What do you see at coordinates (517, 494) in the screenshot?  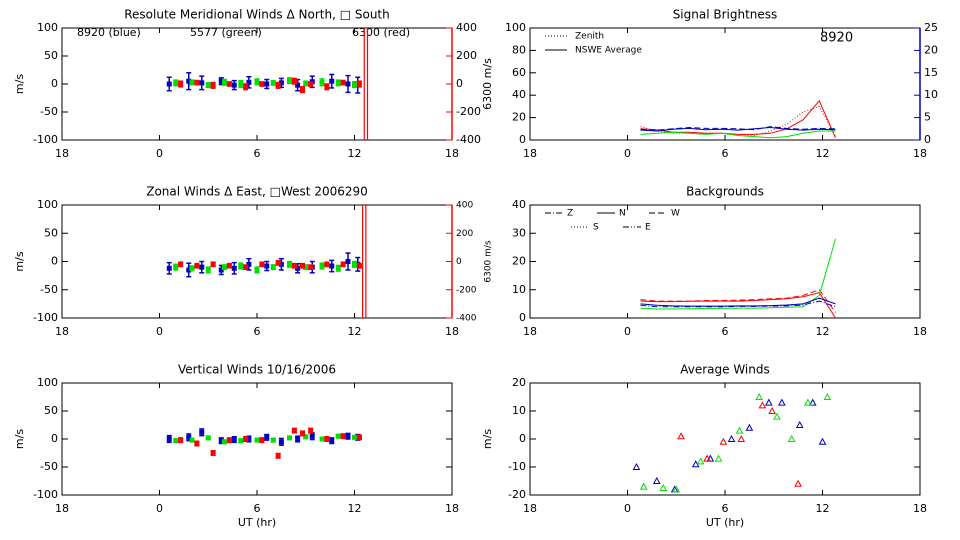 I see `y-tick-label: -20` at bounding box center [517, 494].